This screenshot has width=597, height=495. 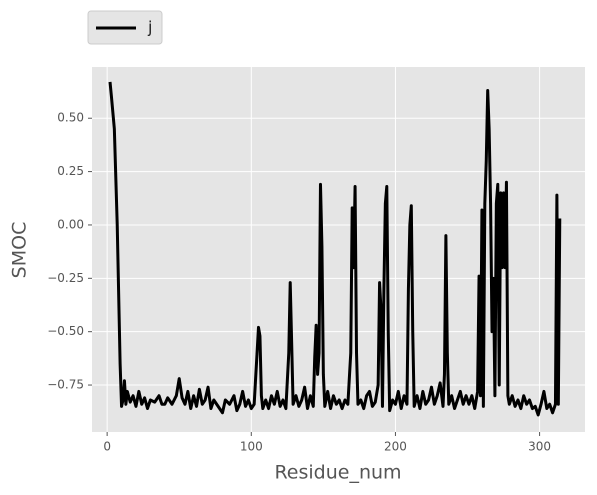 I want to click on y-tick-label: −0.50, so click(x=65, y=331).